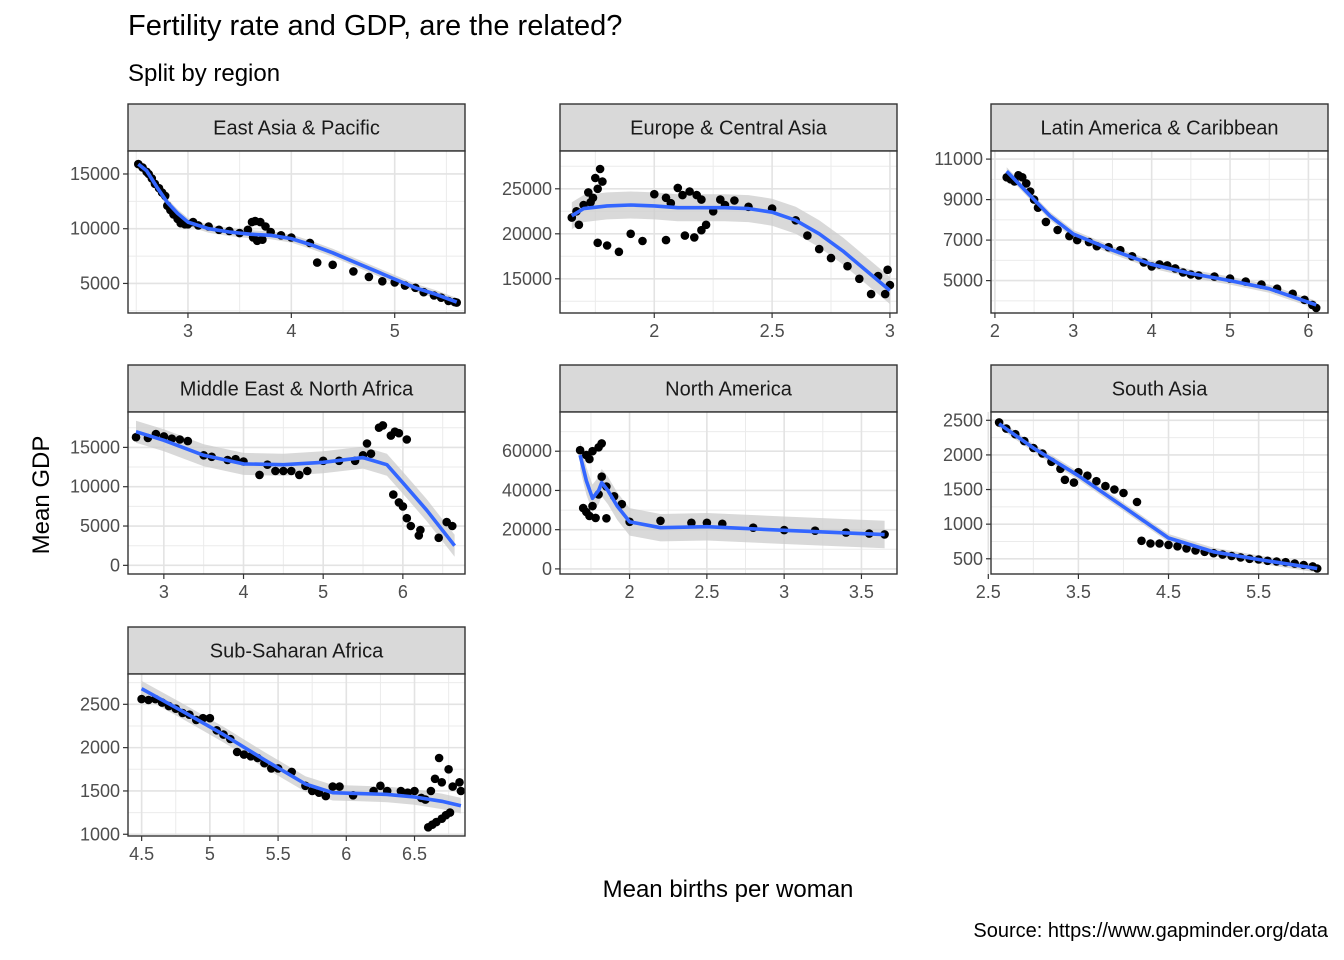 The height and width of the screenshot is (960, 1344). Describe the element at coordinates (210, 854) in the screenshot. I see `x-tick-label: 5` at that location.